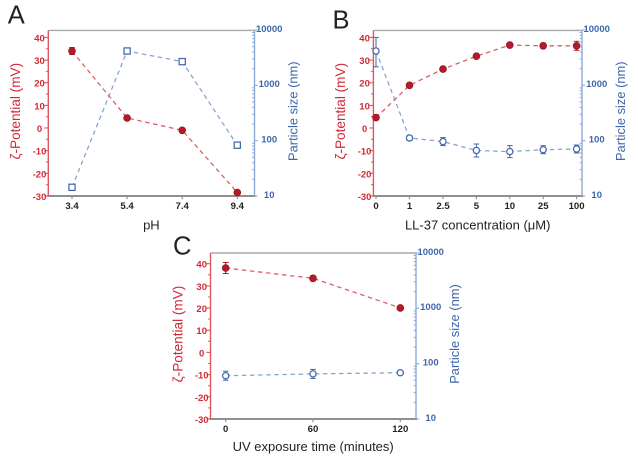 The height and width of the screenshot is (461, 638). What do you see at coordinates (443, 206) in the screenshot?
I see `svg-text: 2.5` at bounding box center [443, 206].